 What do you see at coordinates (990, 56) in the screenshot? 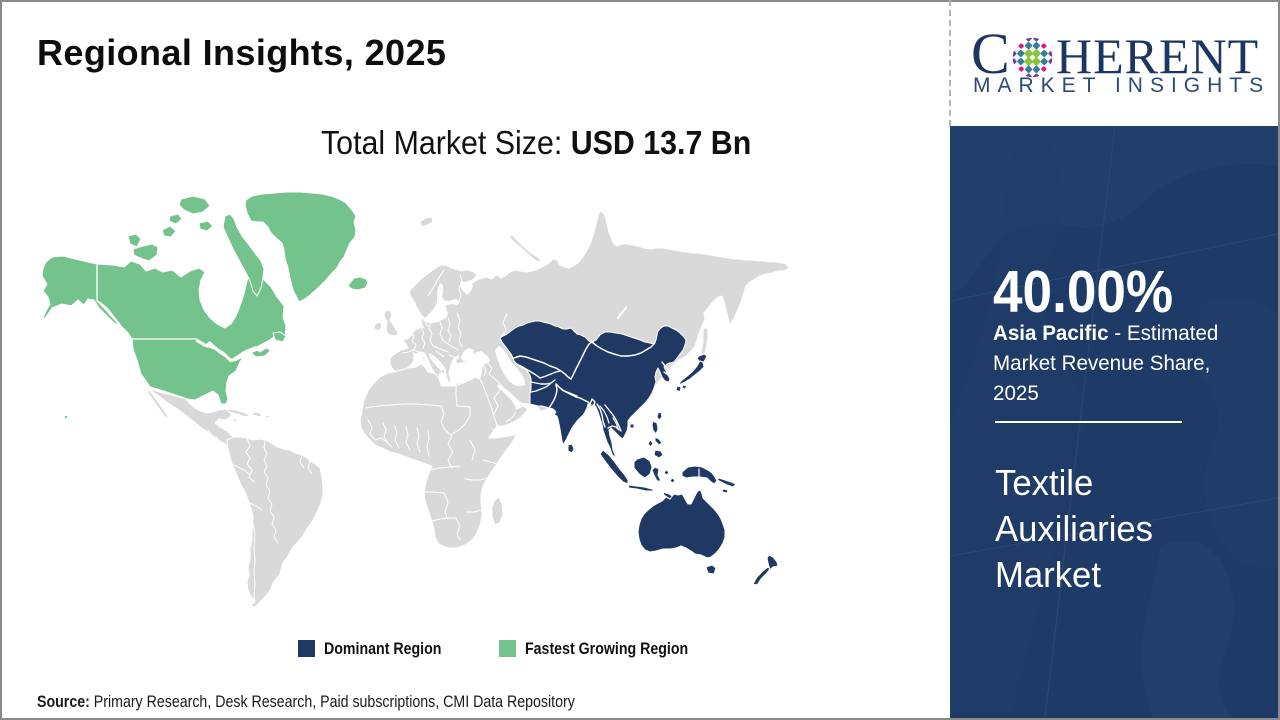
I see `svg-text: C` at bounding box center [990, 56].